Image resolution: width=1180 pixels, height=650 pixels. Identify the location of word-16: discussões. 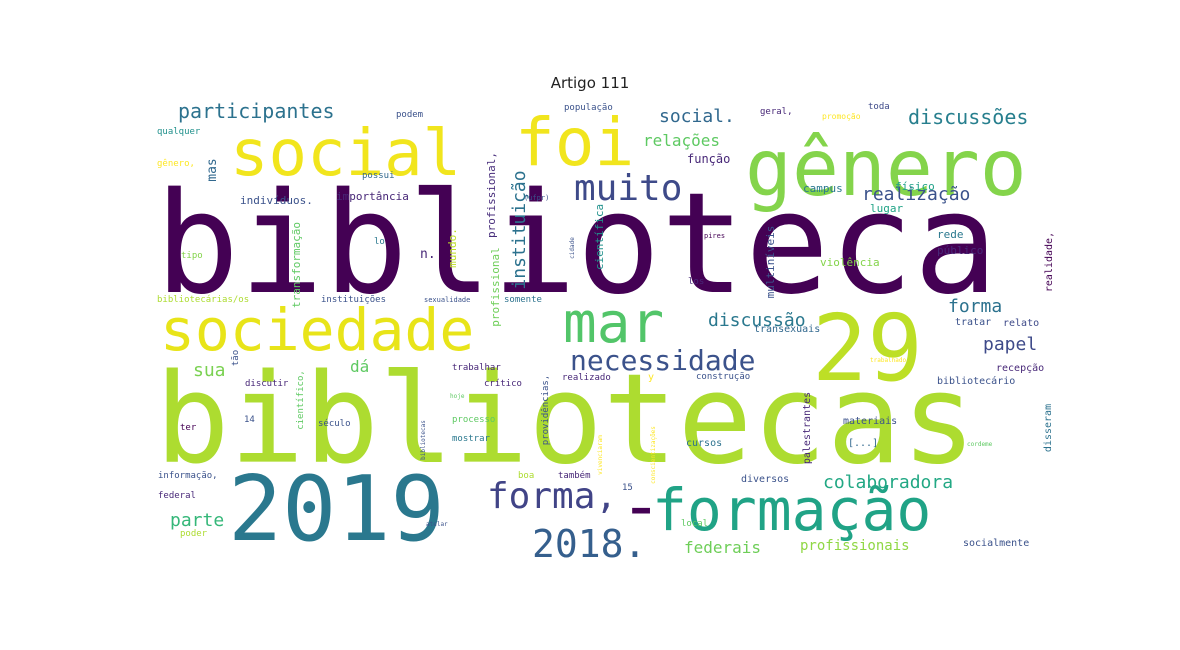
(968, 117).